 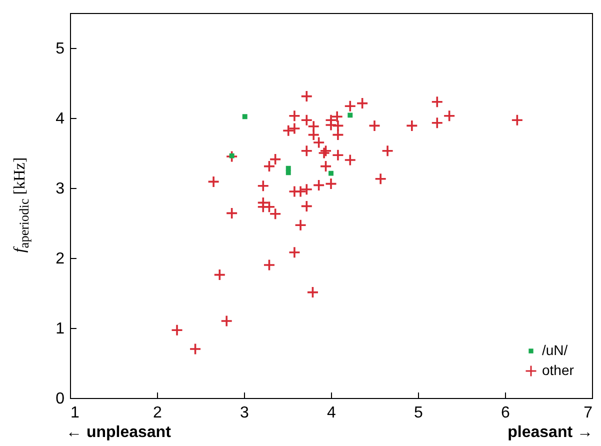 What do you see at coordinates (60, 119) in the screenshot?
I see `y-tick-label: 4` at bounding box center [60, 119].